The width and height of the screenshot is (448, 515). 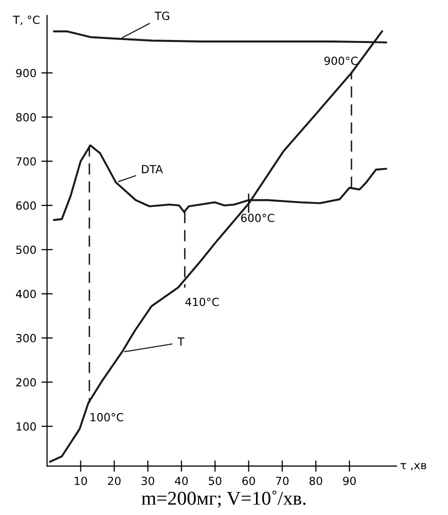 I want to click on x-tick-label: 90, so click(x=349, y=481).